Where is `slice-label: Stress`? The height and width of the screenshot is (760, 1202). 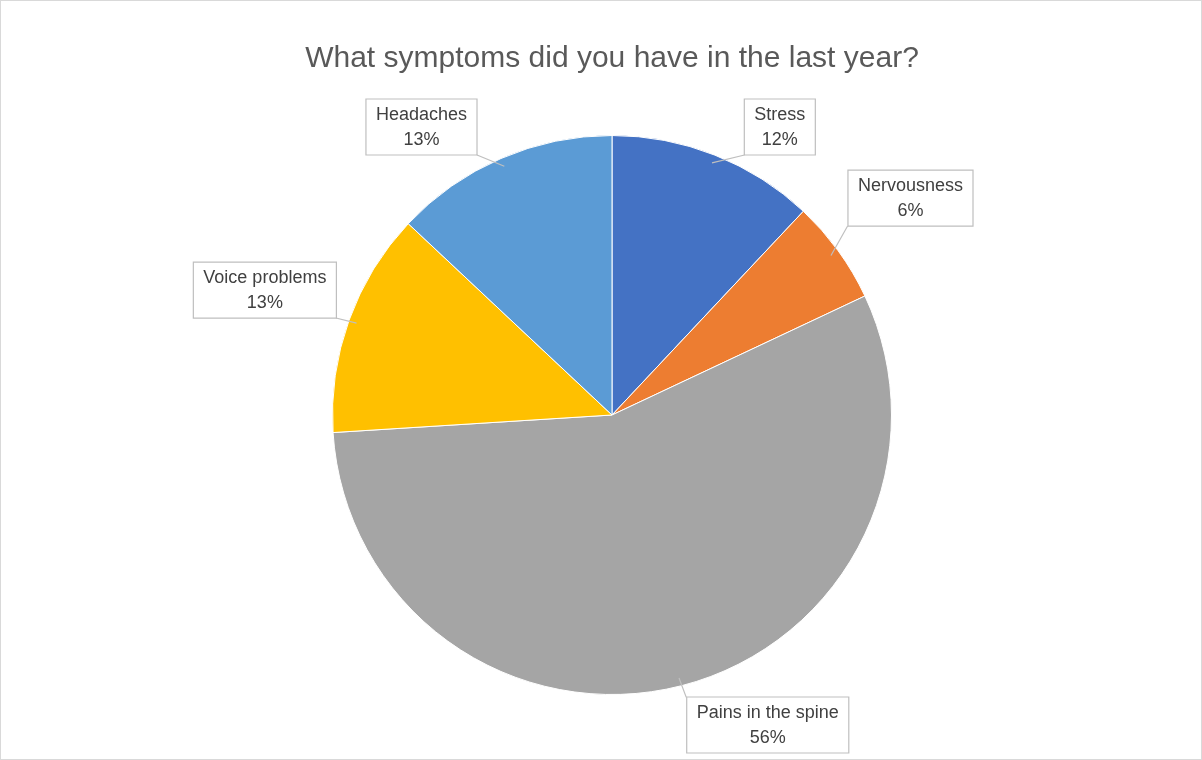 slice-label: Stress is located at coordinates (780, 113).